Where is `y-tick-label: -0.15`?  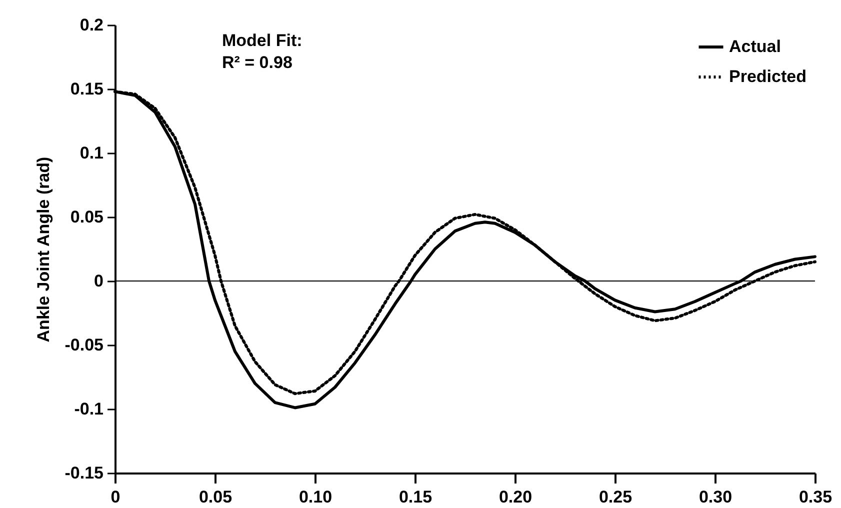 y-tick-label: -0.15 is located at coordinates (84, 473).